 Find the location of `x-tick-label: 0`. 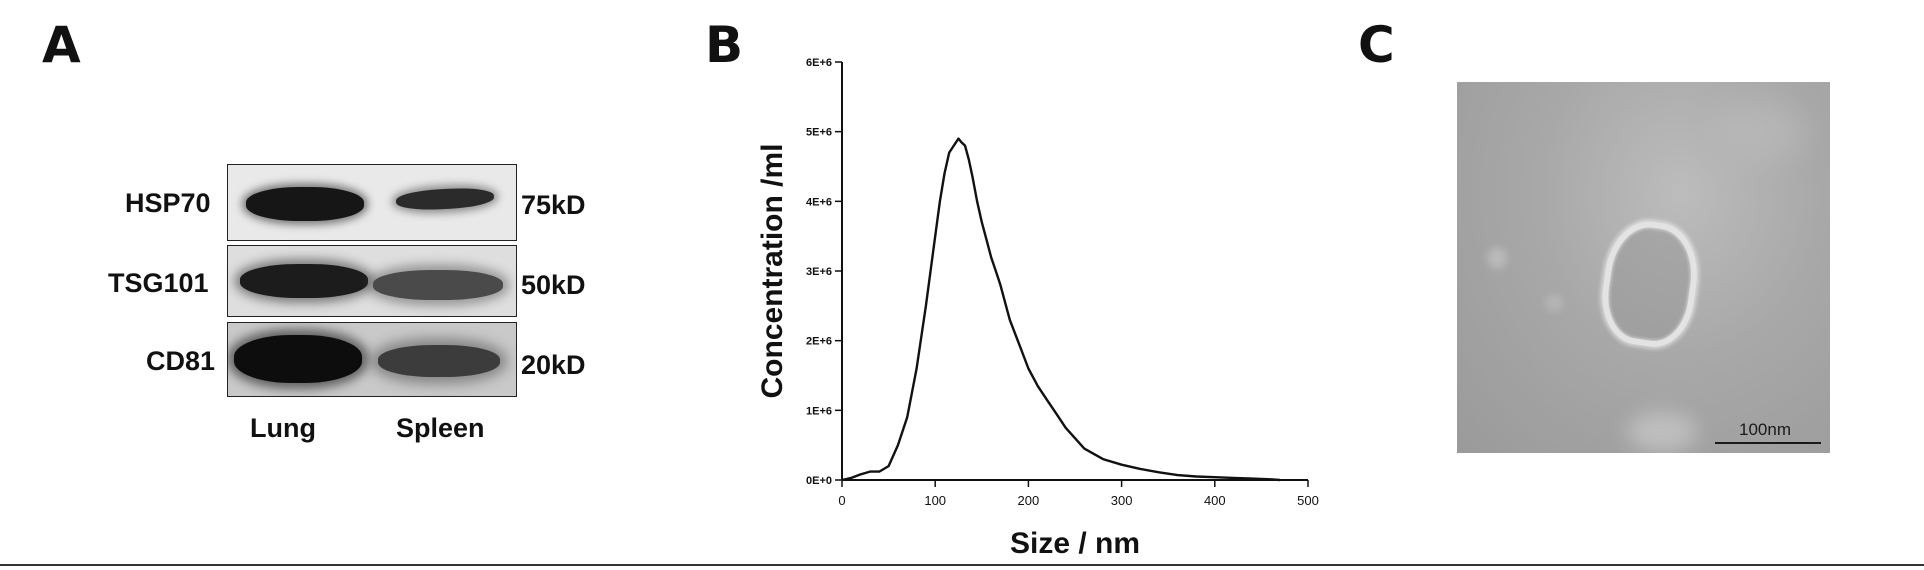

x-tick-label: 0 is located at coordinates (841, 500).